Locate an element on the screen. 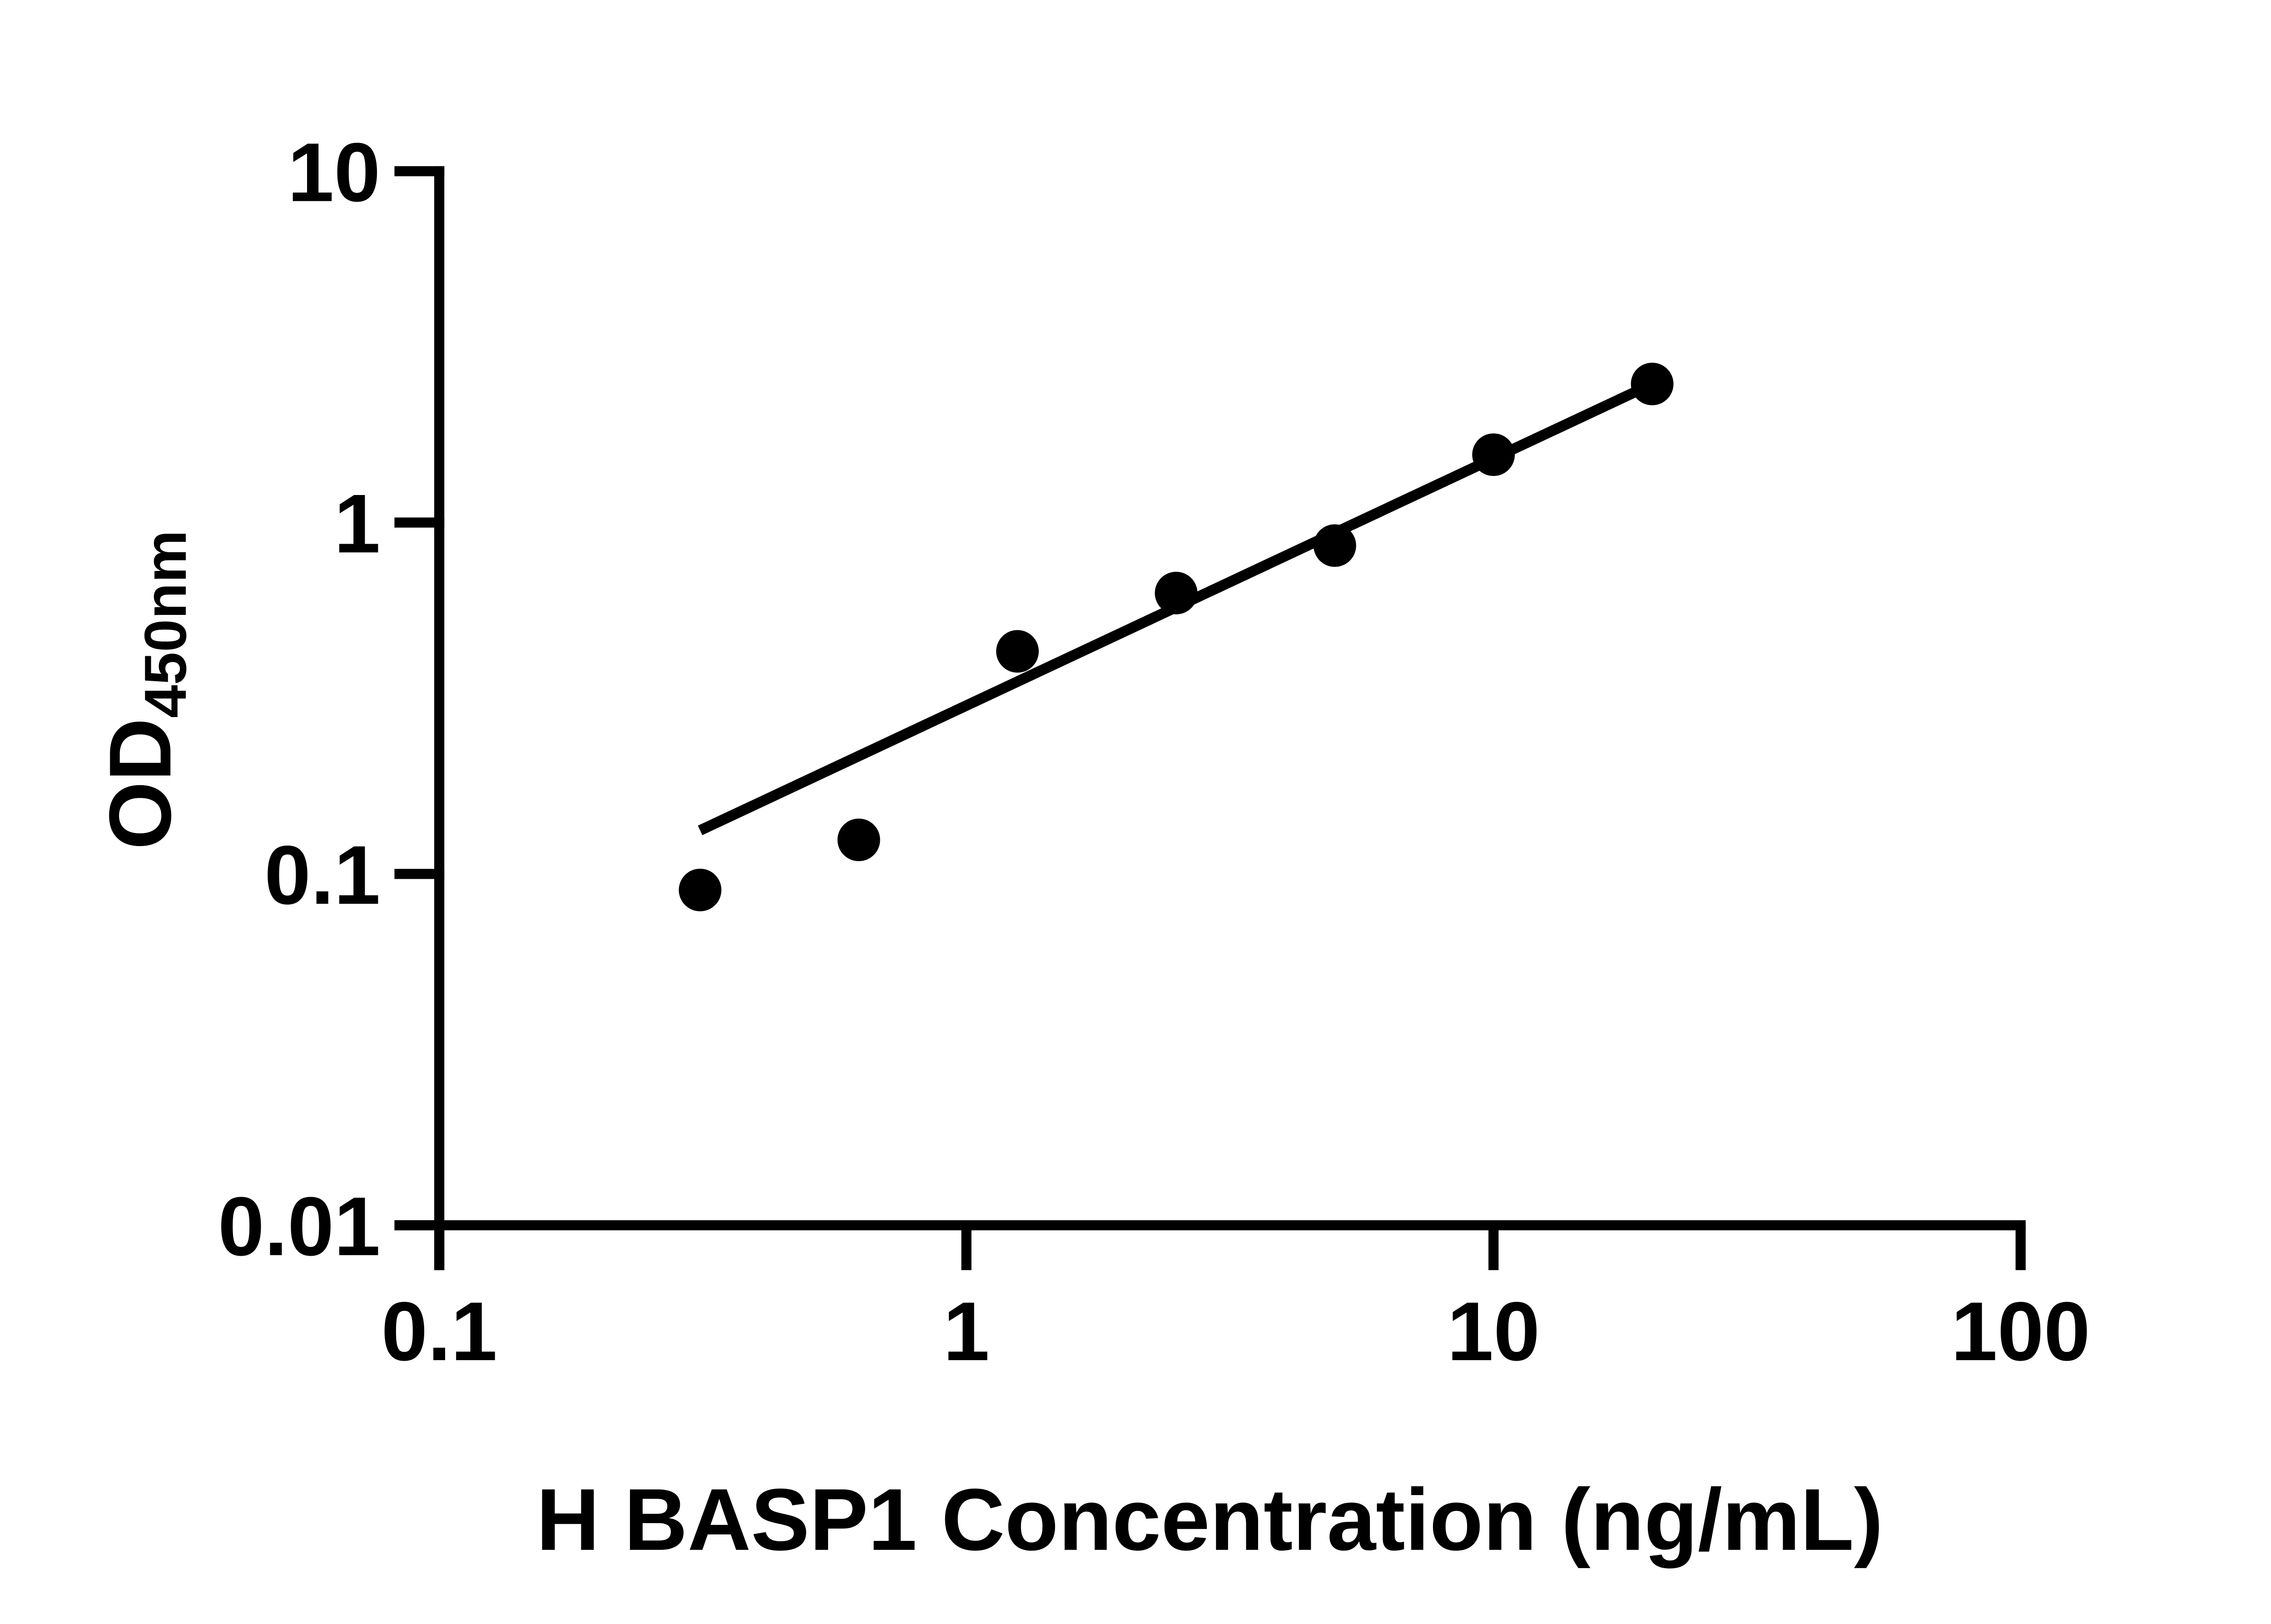 Image resolution: width=2271 pixels, height=1624 pixels. y-axis-title: OD450nm is located at coordinates (144, 690).